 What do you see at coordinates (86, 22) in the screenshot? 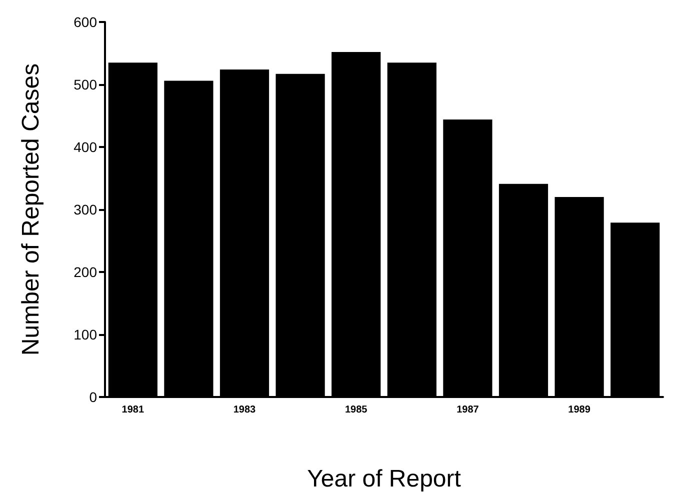
I see `y-tick-label: 600` at bounding box center [86, 22].